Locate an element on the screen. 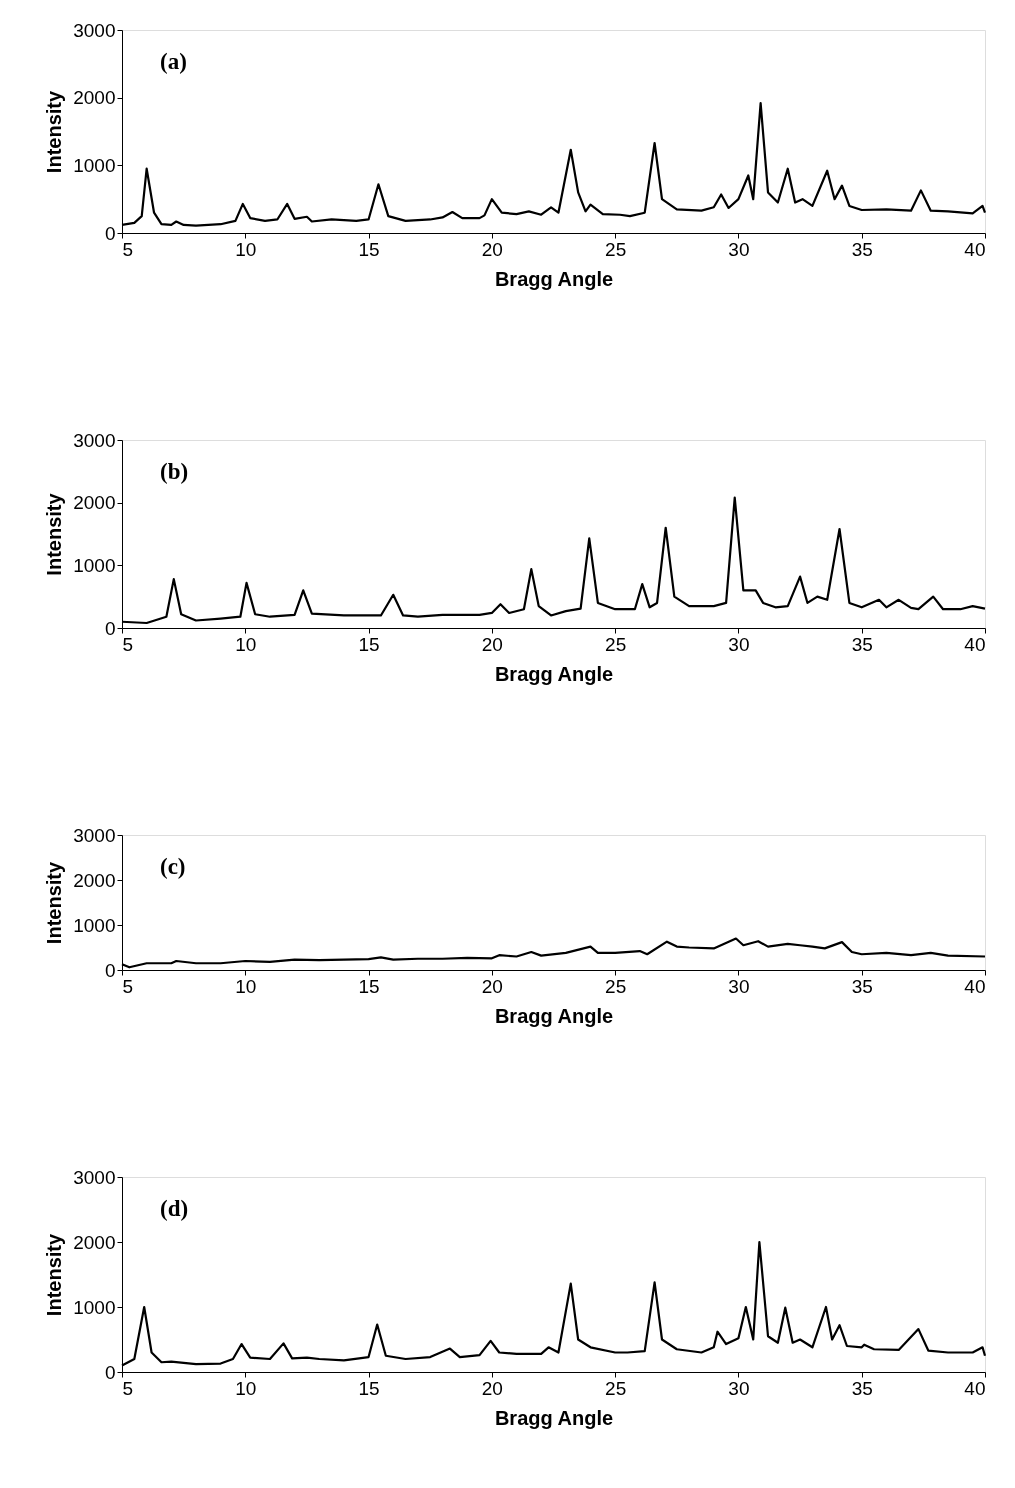 This screenshot has width=1015, height=1488. annotation: (b) is located at coordinates (174, 471).